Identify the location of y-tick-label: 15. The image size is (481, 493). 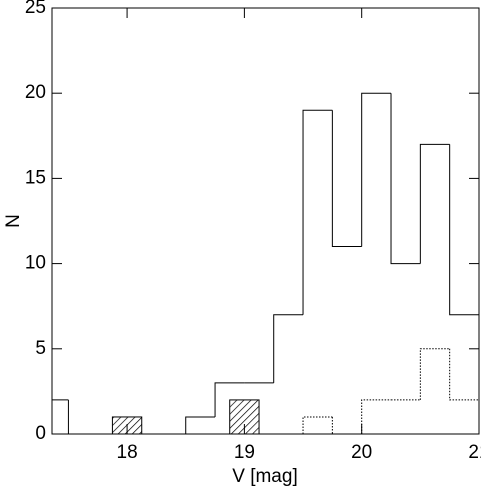
(35, 177).